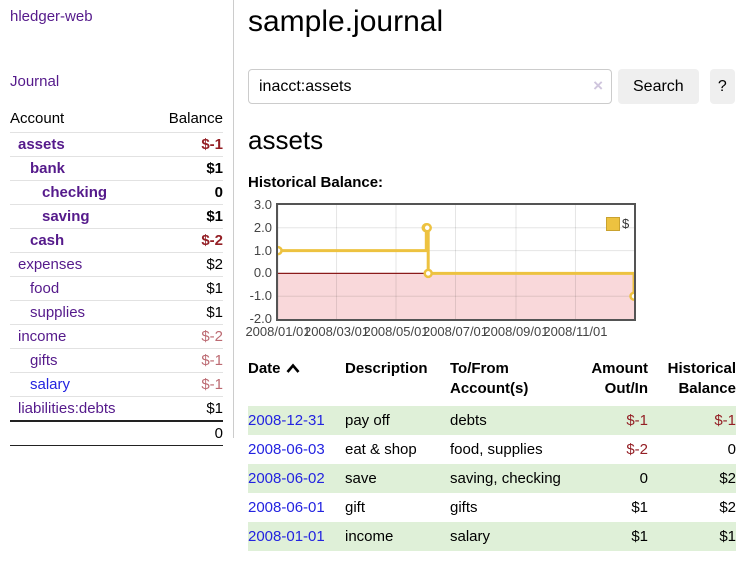  I want to click on page-title: sample.journal, so click(346, 21).